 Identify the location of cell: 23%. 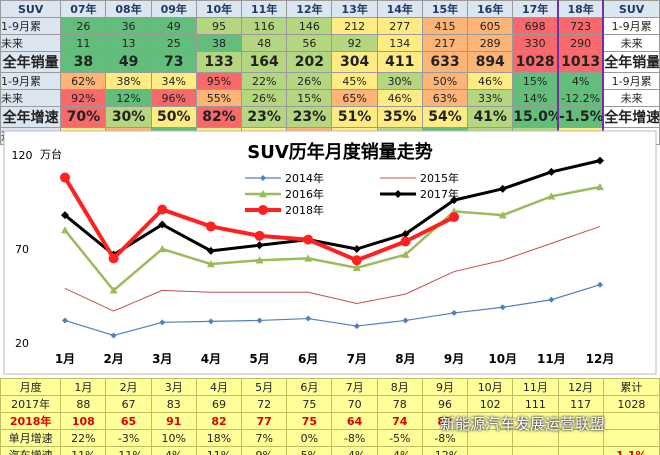
(264, 117).